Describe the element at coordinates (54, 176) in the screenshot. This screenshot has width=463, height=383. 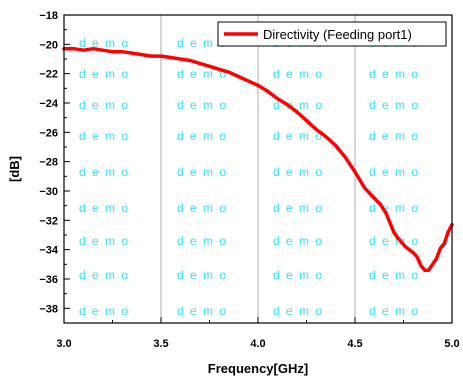
I see `y-axis-ticks: −20 −22 −24 −26 −28 −30 −32 −34 −36 −38` at that location.